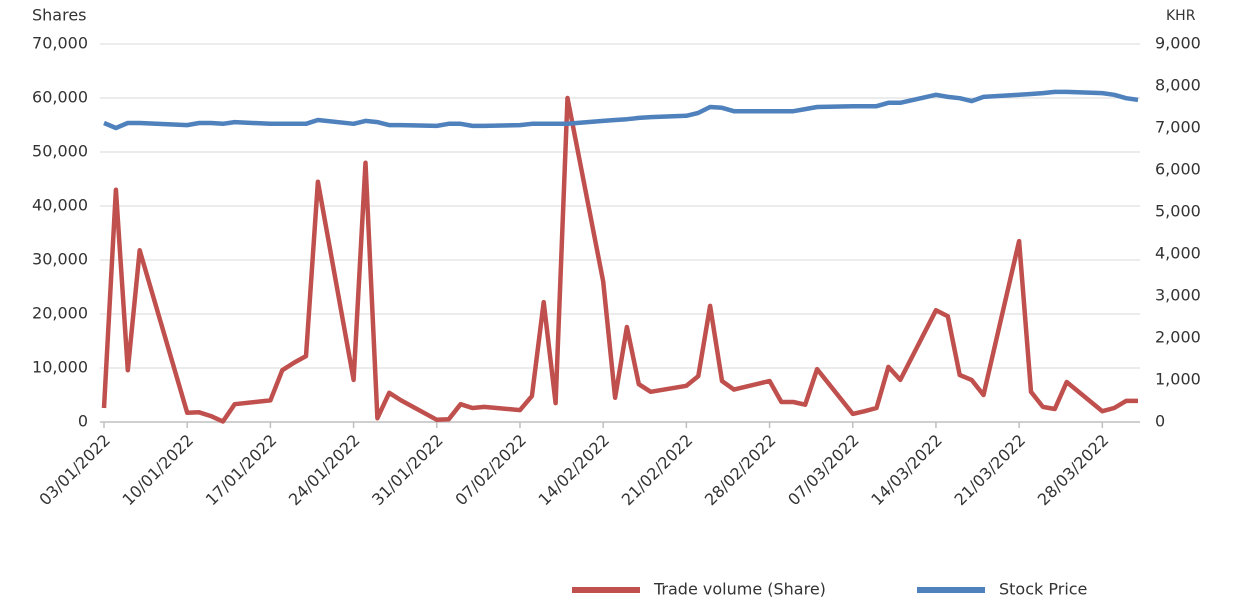 The width and height of the screenshot is (1235, 603). Describe the element at coordinates (1043, 589) in the screenshot. I see `legend-label: Stock Price` at that location.